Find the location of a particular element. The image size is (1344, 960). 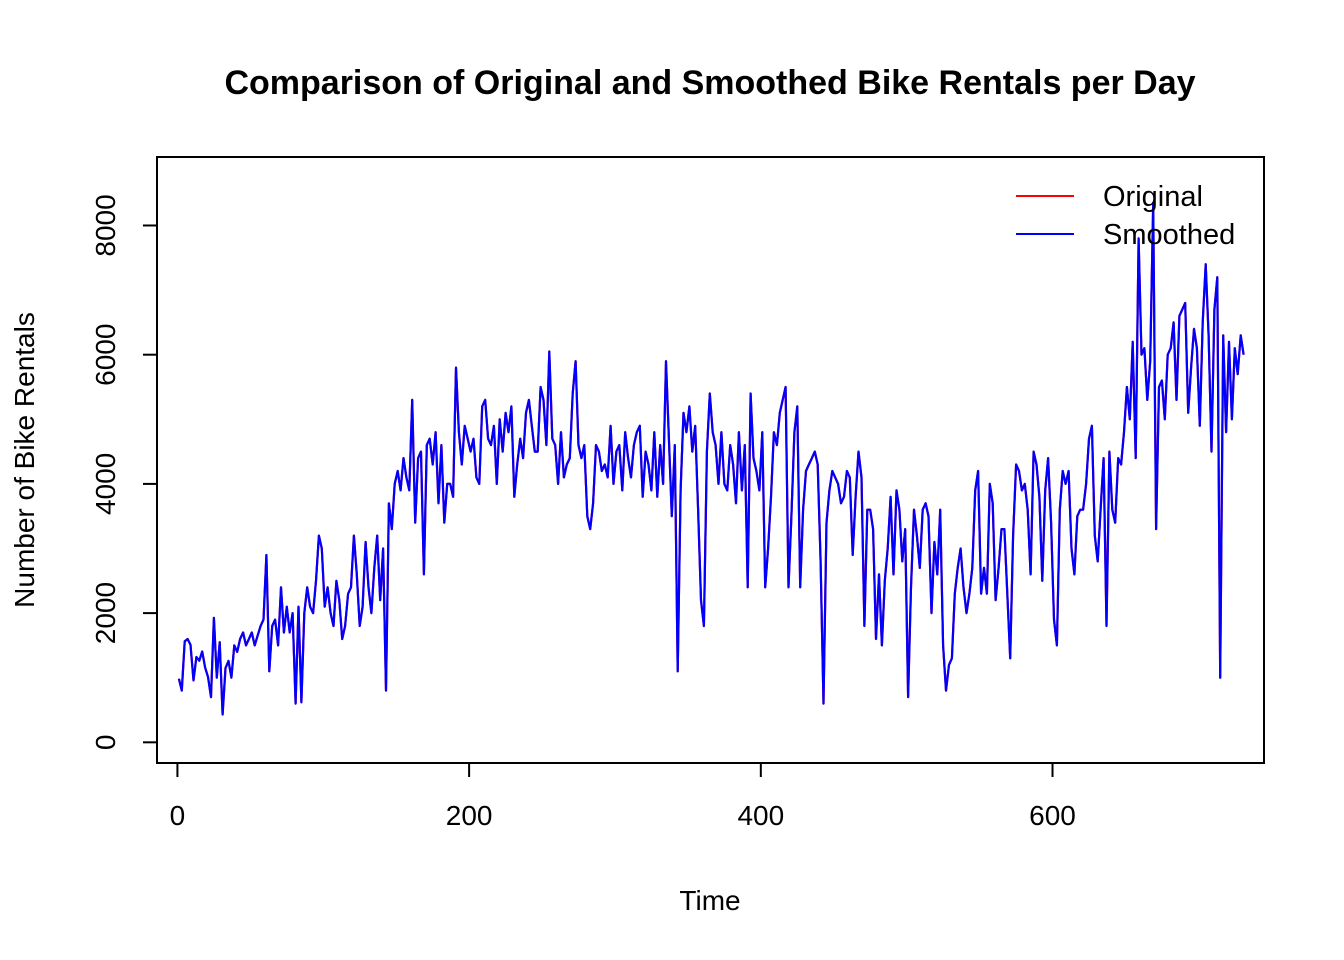

x-axis-label: Time is located at coordinates (709, 900).